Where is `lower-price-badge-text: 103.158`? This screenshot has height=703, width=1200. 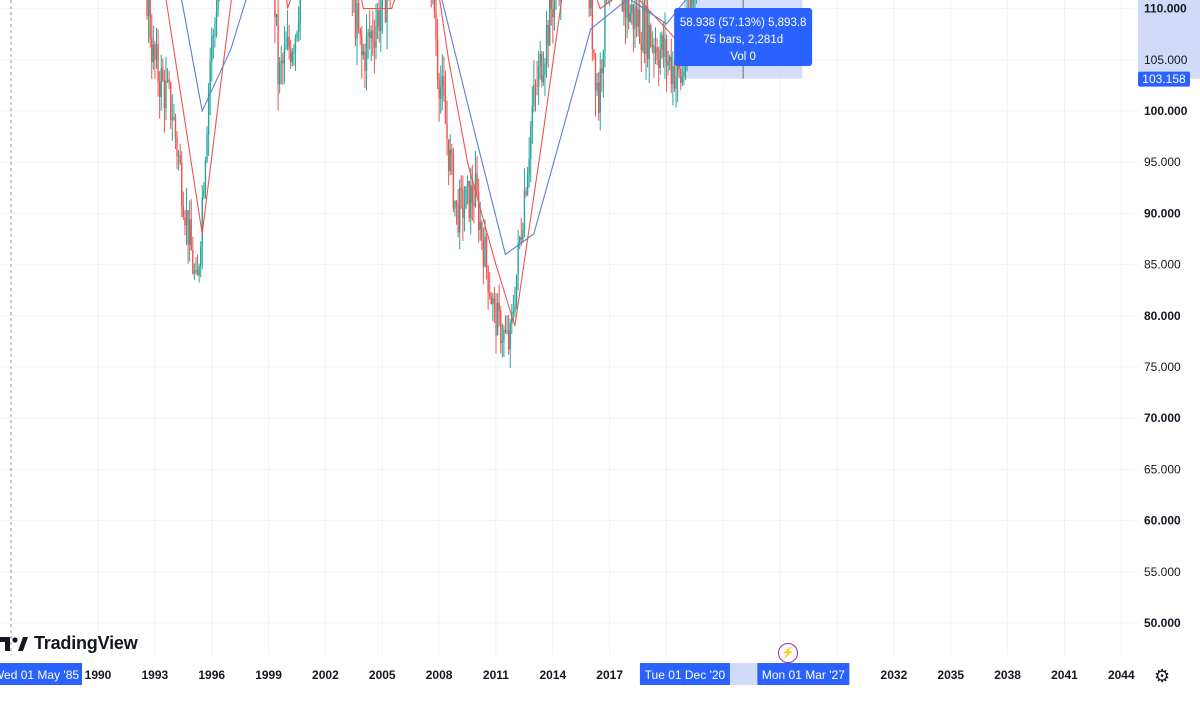 lower-price-badge-text: 103.158 is located at coordinates (1164, 79).